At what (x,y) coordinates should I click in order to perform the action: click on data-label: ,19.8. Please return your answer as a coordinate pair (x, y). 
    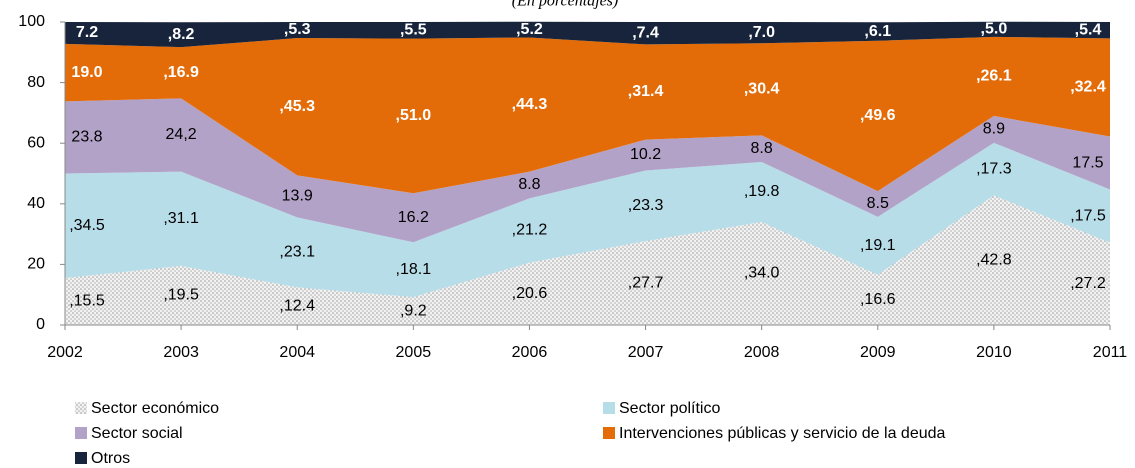
    Looking at the image, I should click on (762, 191).